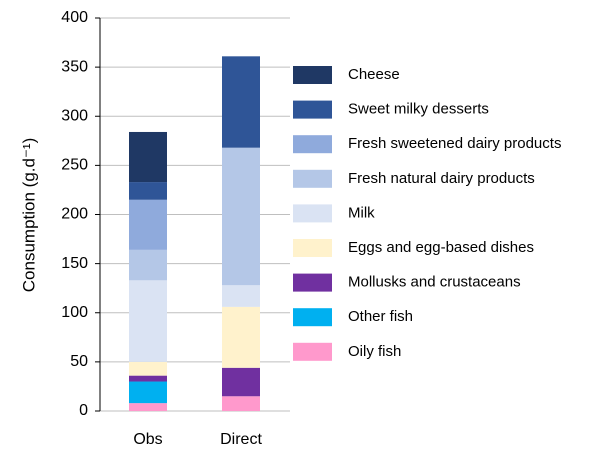  I want to click on y-tick-label: 50, so click(79, 361).